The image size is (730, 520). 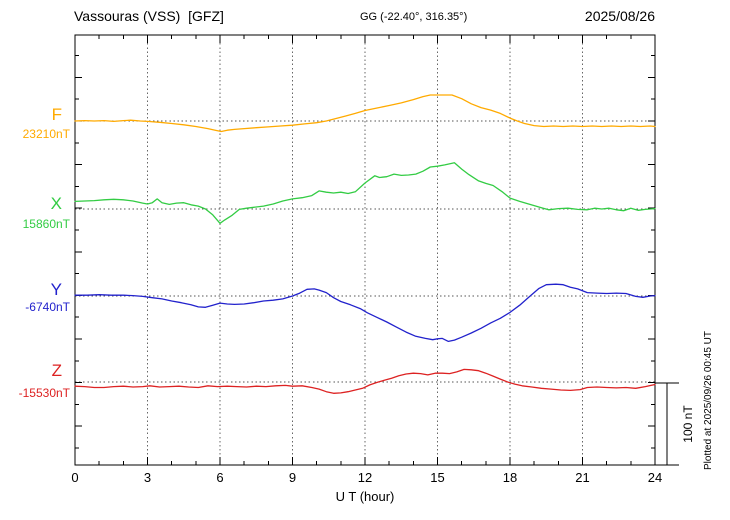 I want to click on xaxis-tick-12: 12, so click(x=365, y=477).